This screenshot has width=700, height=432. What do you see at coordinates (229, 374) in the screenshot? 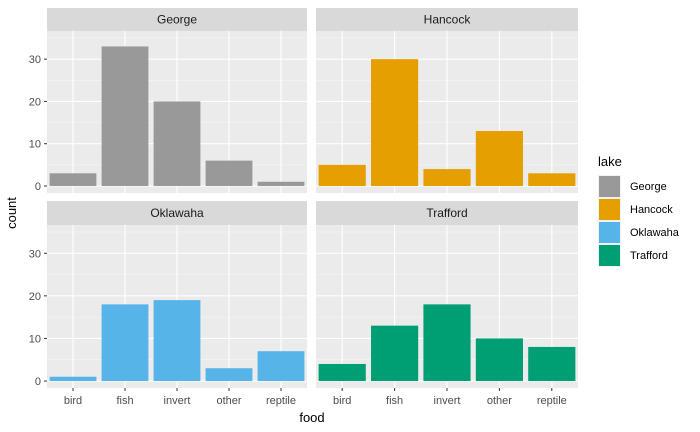
I see `bar-oklawaha-other` at bounding box center [229, 374].